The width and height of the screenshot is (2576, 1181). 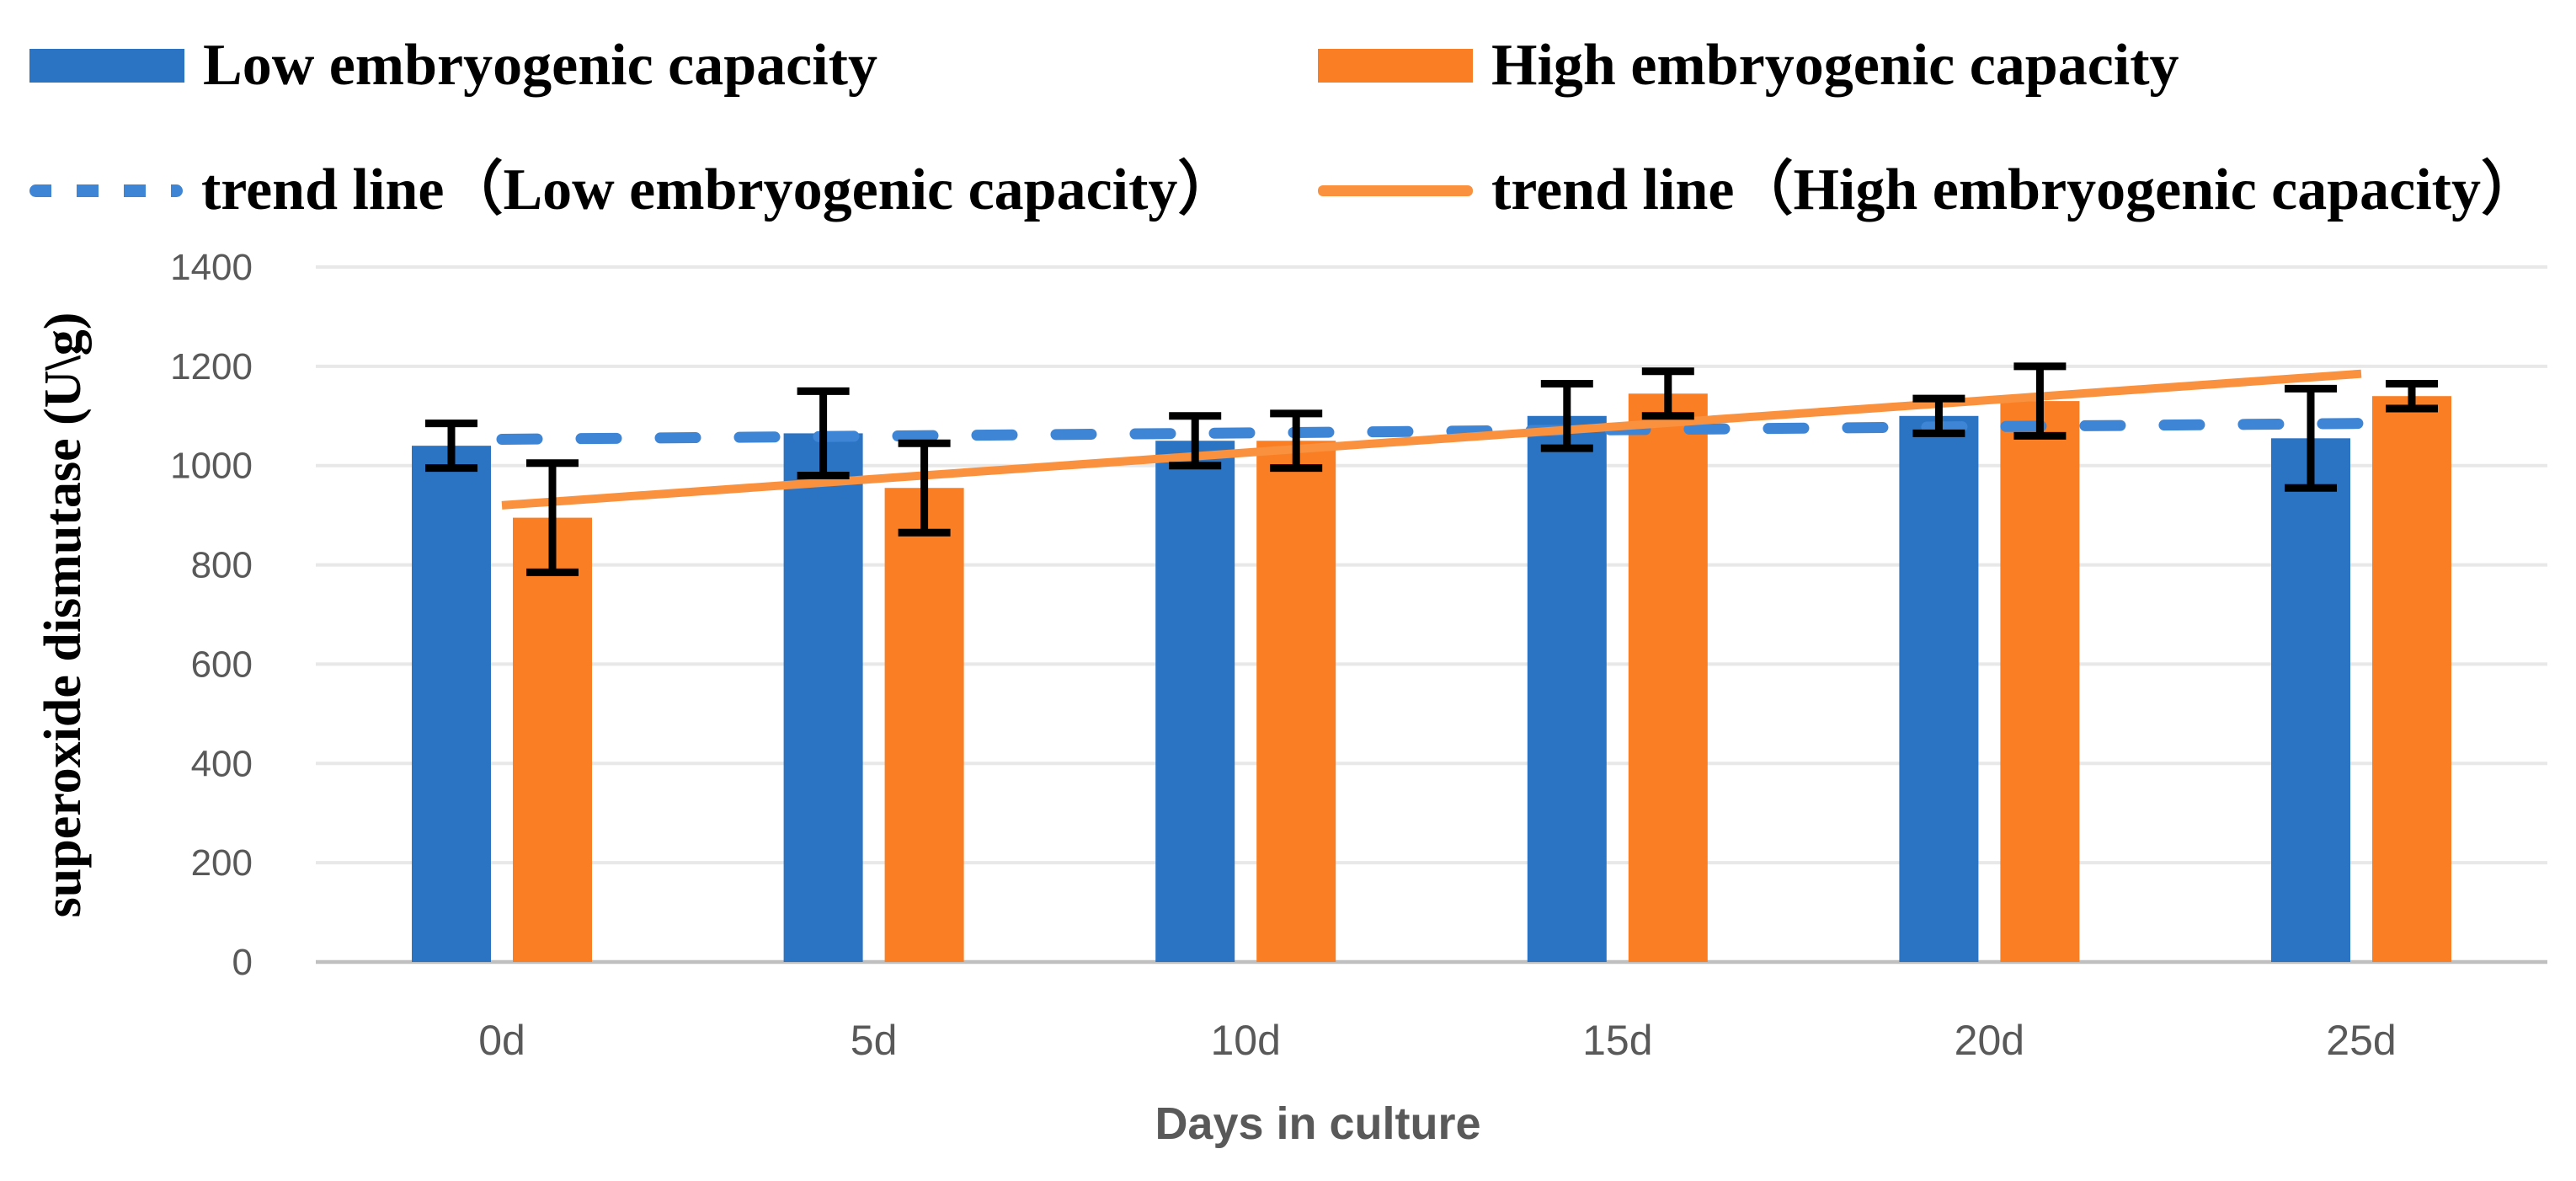 I want to click on bar-high-25d, so click(x=2411, y=679).